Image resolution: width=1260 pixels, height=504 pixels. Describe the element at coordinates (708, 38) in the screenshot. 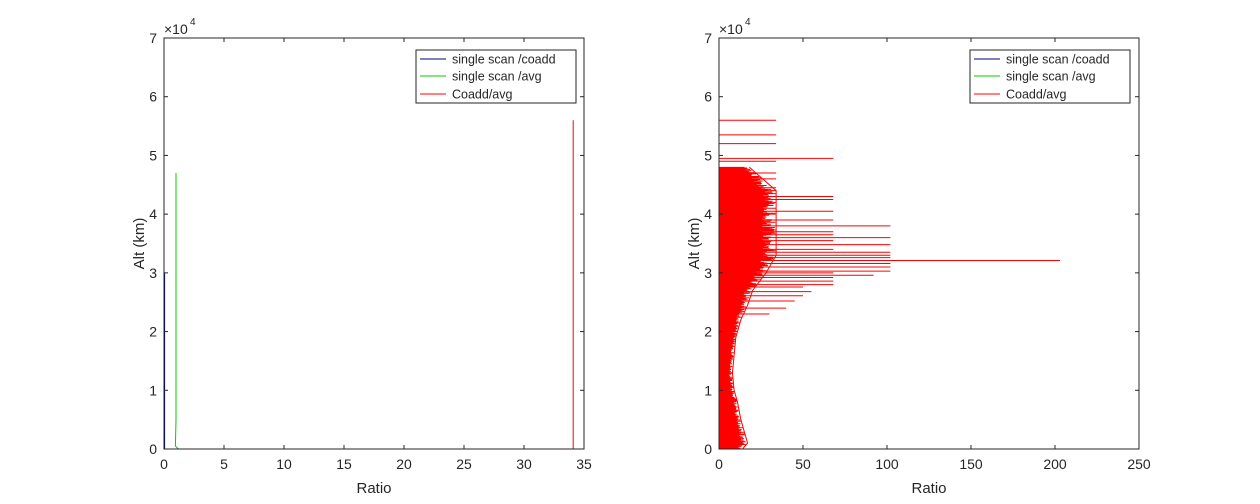

I see `right-y-tick-label: 7` at that location.